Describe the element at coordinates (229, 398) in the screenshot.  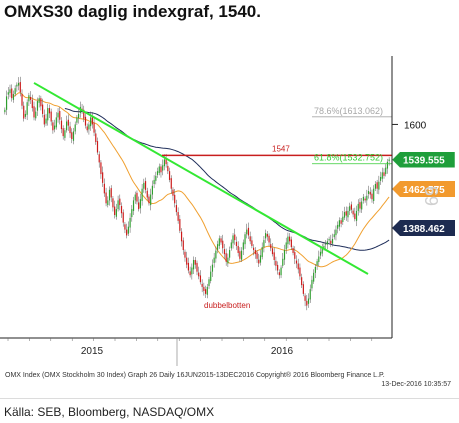
I see `divider` at that location.